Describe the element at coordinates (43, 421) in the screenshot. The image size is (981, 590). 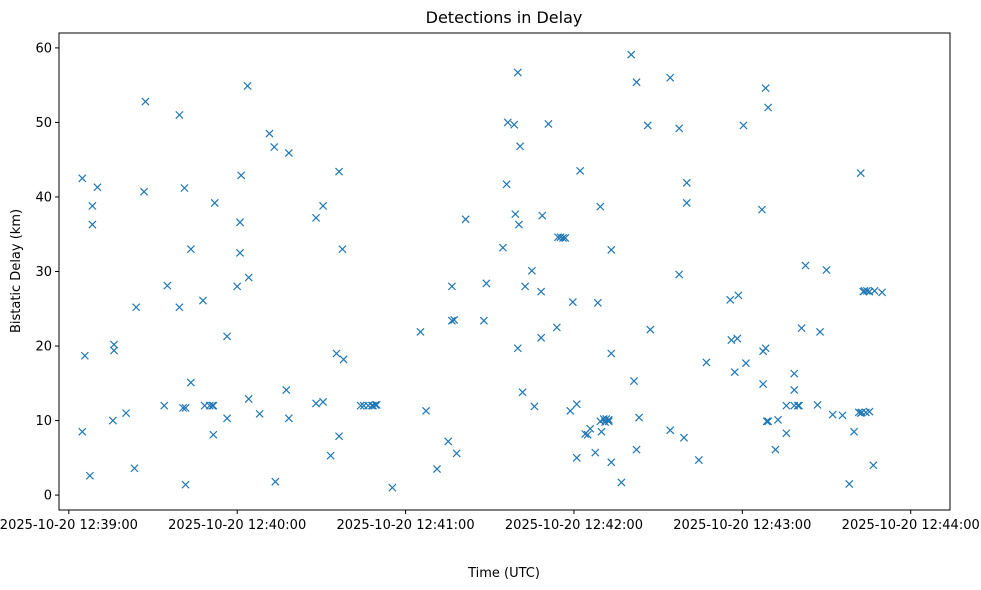
I see `y-tick-label: 10` at that location.